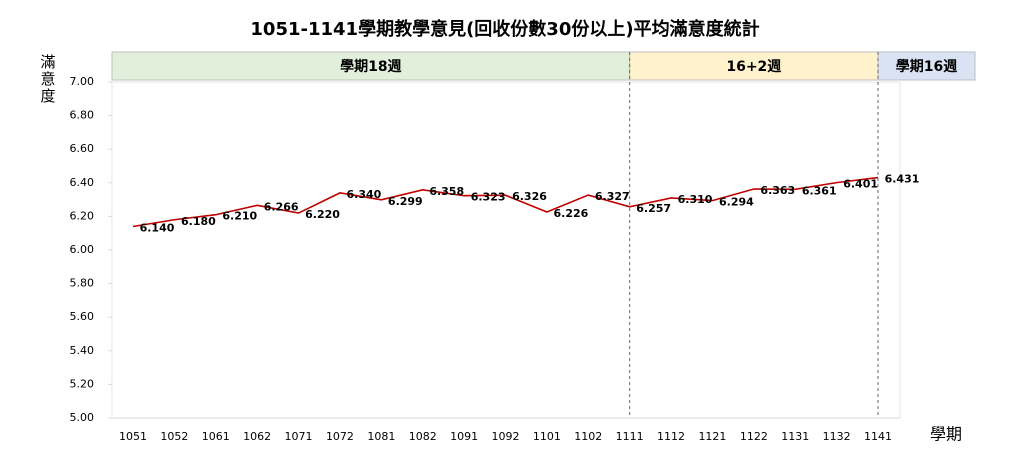 Image resolution: width=1011 pixels, height=459 pixels. I want to click on data-label: 6.310, so click(695, 199).